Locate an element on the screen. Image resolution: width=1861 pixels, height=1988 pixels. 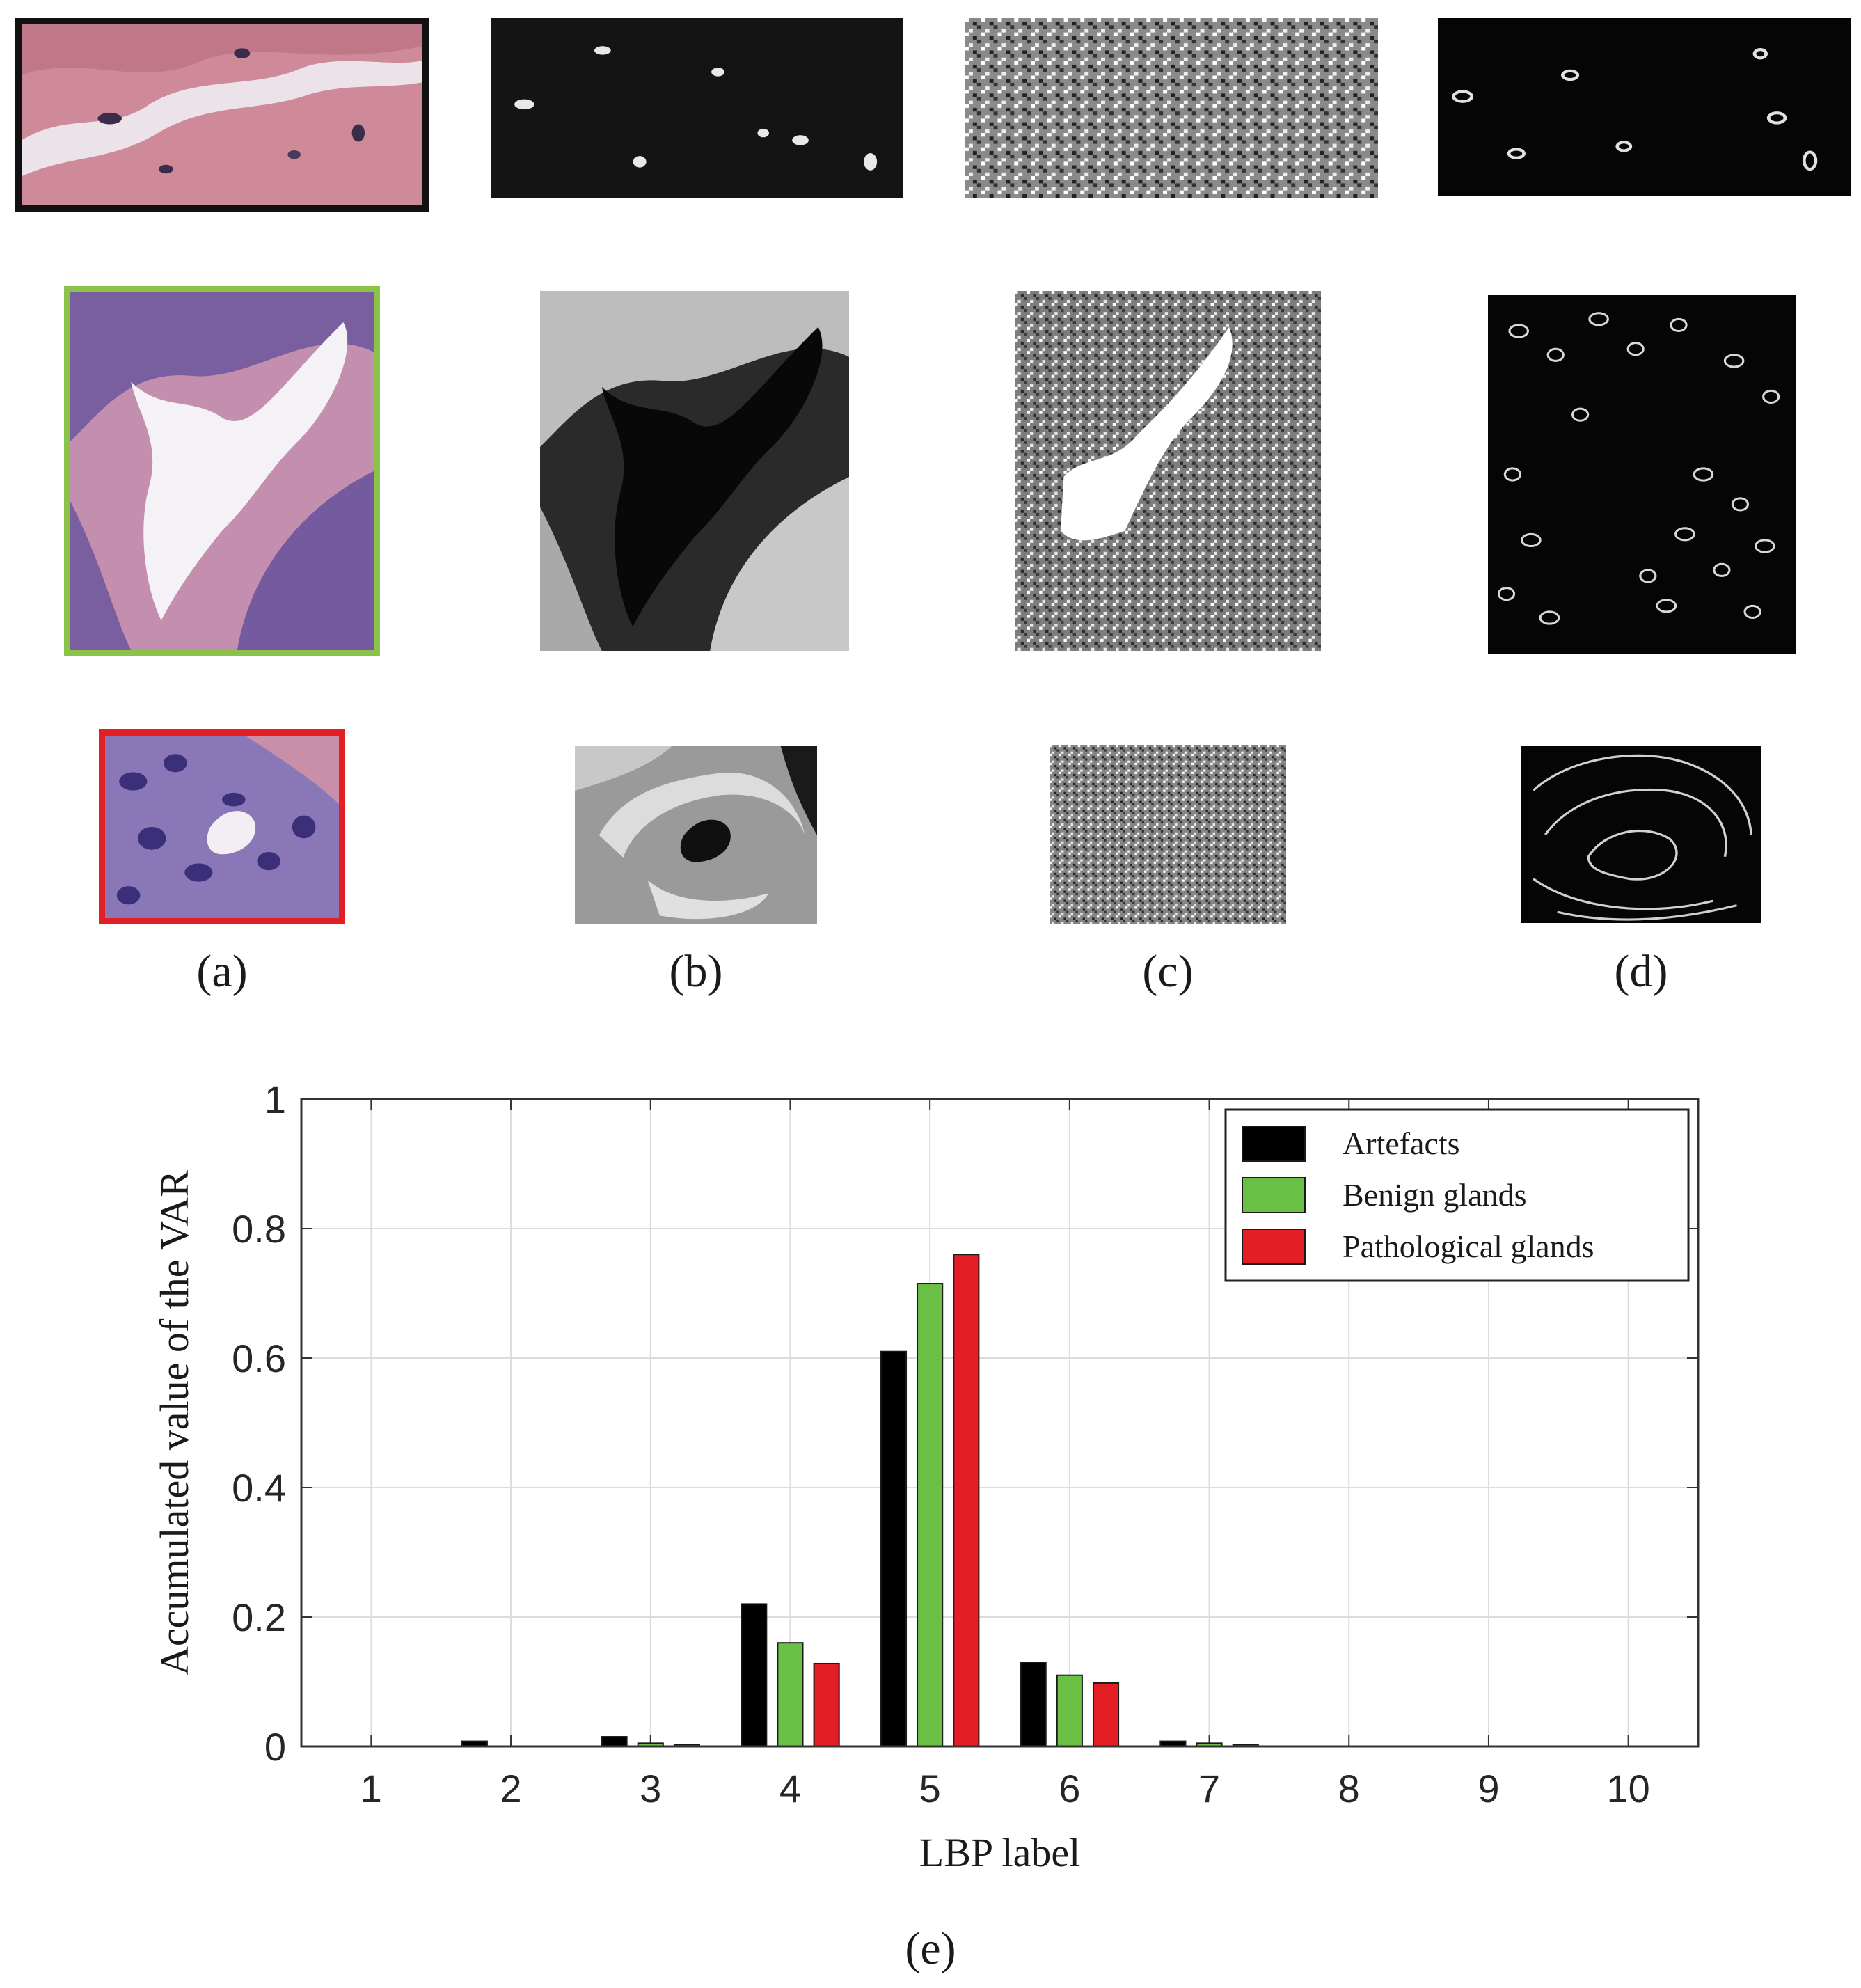
artefact-lbp-image is located at coordinates (1171, 108).